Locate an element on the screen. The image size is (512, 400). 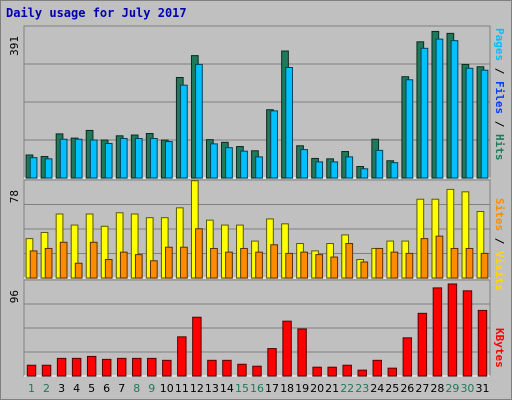
x-tick-label: 11 is located at coordinates (182, 388).